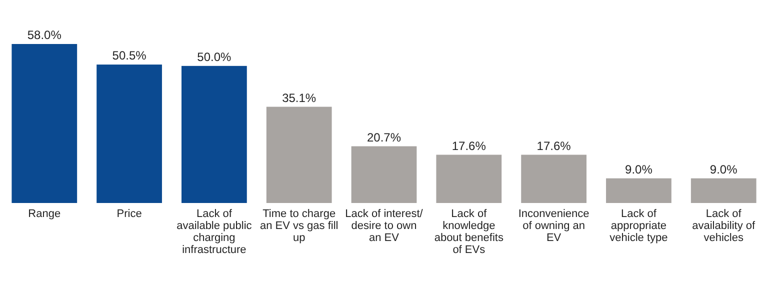  Describe the element at coordinates (384, 226) in the screenshot. I see `x-tick-label: Lack of interest/ desire to own an EV` at that location.